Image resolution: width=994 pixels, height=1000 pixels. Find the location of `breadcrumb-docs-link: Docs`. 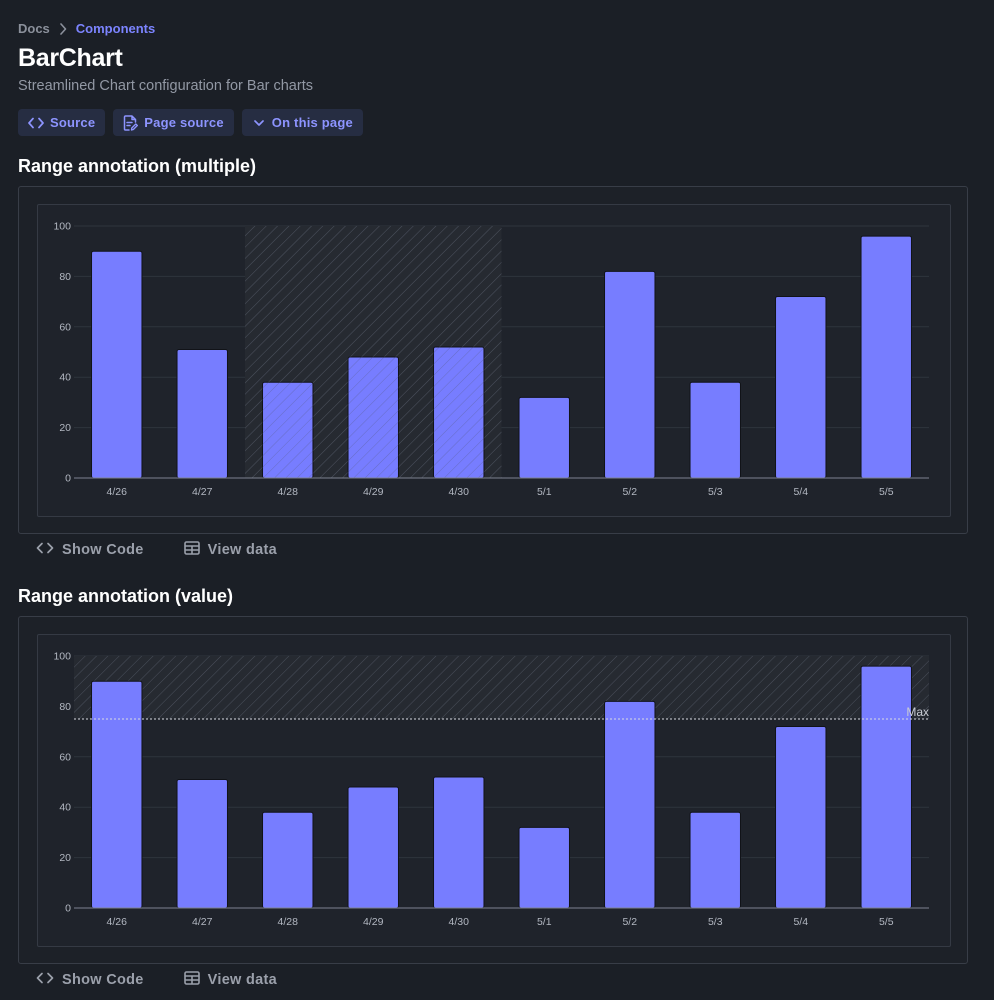

breadcrumb-docs-link: Docs is located at coordinates (34, 28).